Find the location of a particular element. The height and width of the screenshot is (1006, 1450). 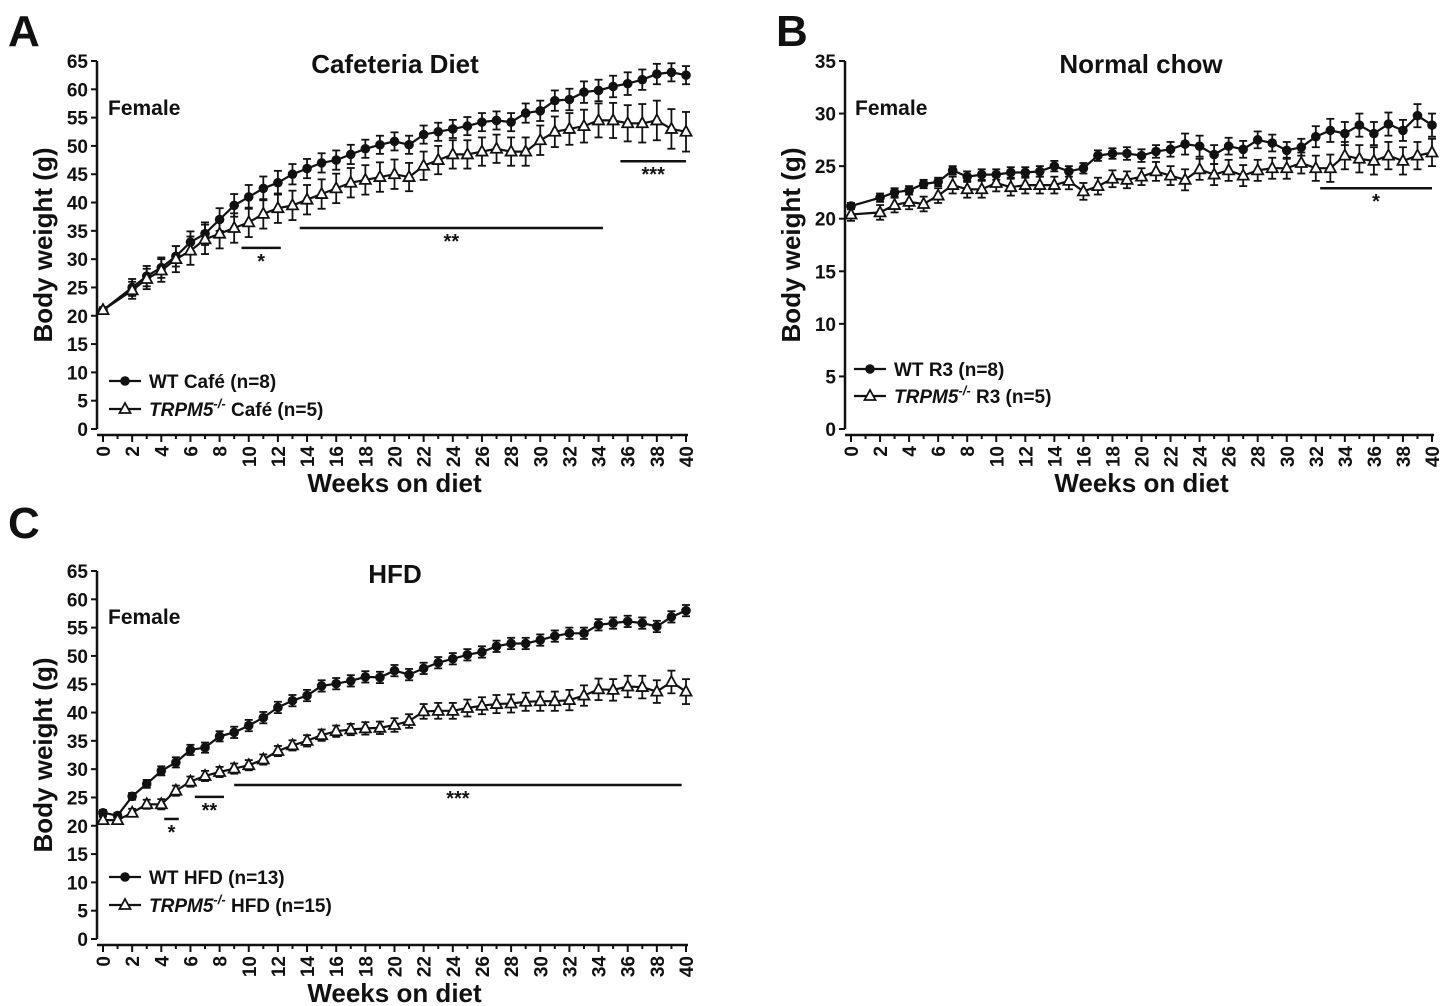

x-tick-label: 32 is located at coordinates (570, 456).